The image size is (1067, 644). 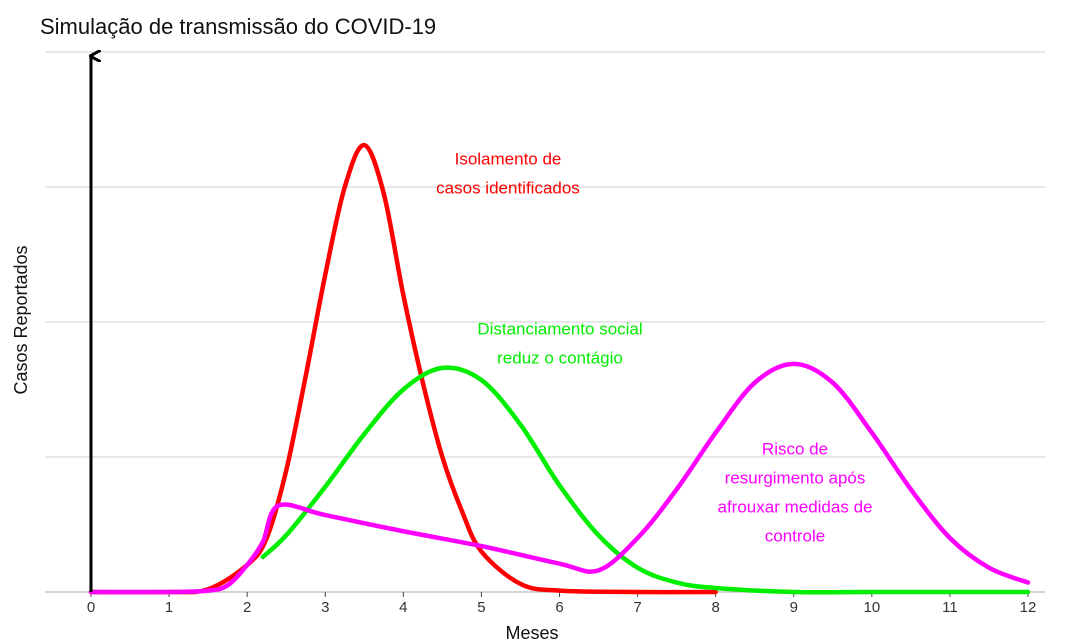 I want to click on annotation: reduz o contágio, so click(x=560, y=357).